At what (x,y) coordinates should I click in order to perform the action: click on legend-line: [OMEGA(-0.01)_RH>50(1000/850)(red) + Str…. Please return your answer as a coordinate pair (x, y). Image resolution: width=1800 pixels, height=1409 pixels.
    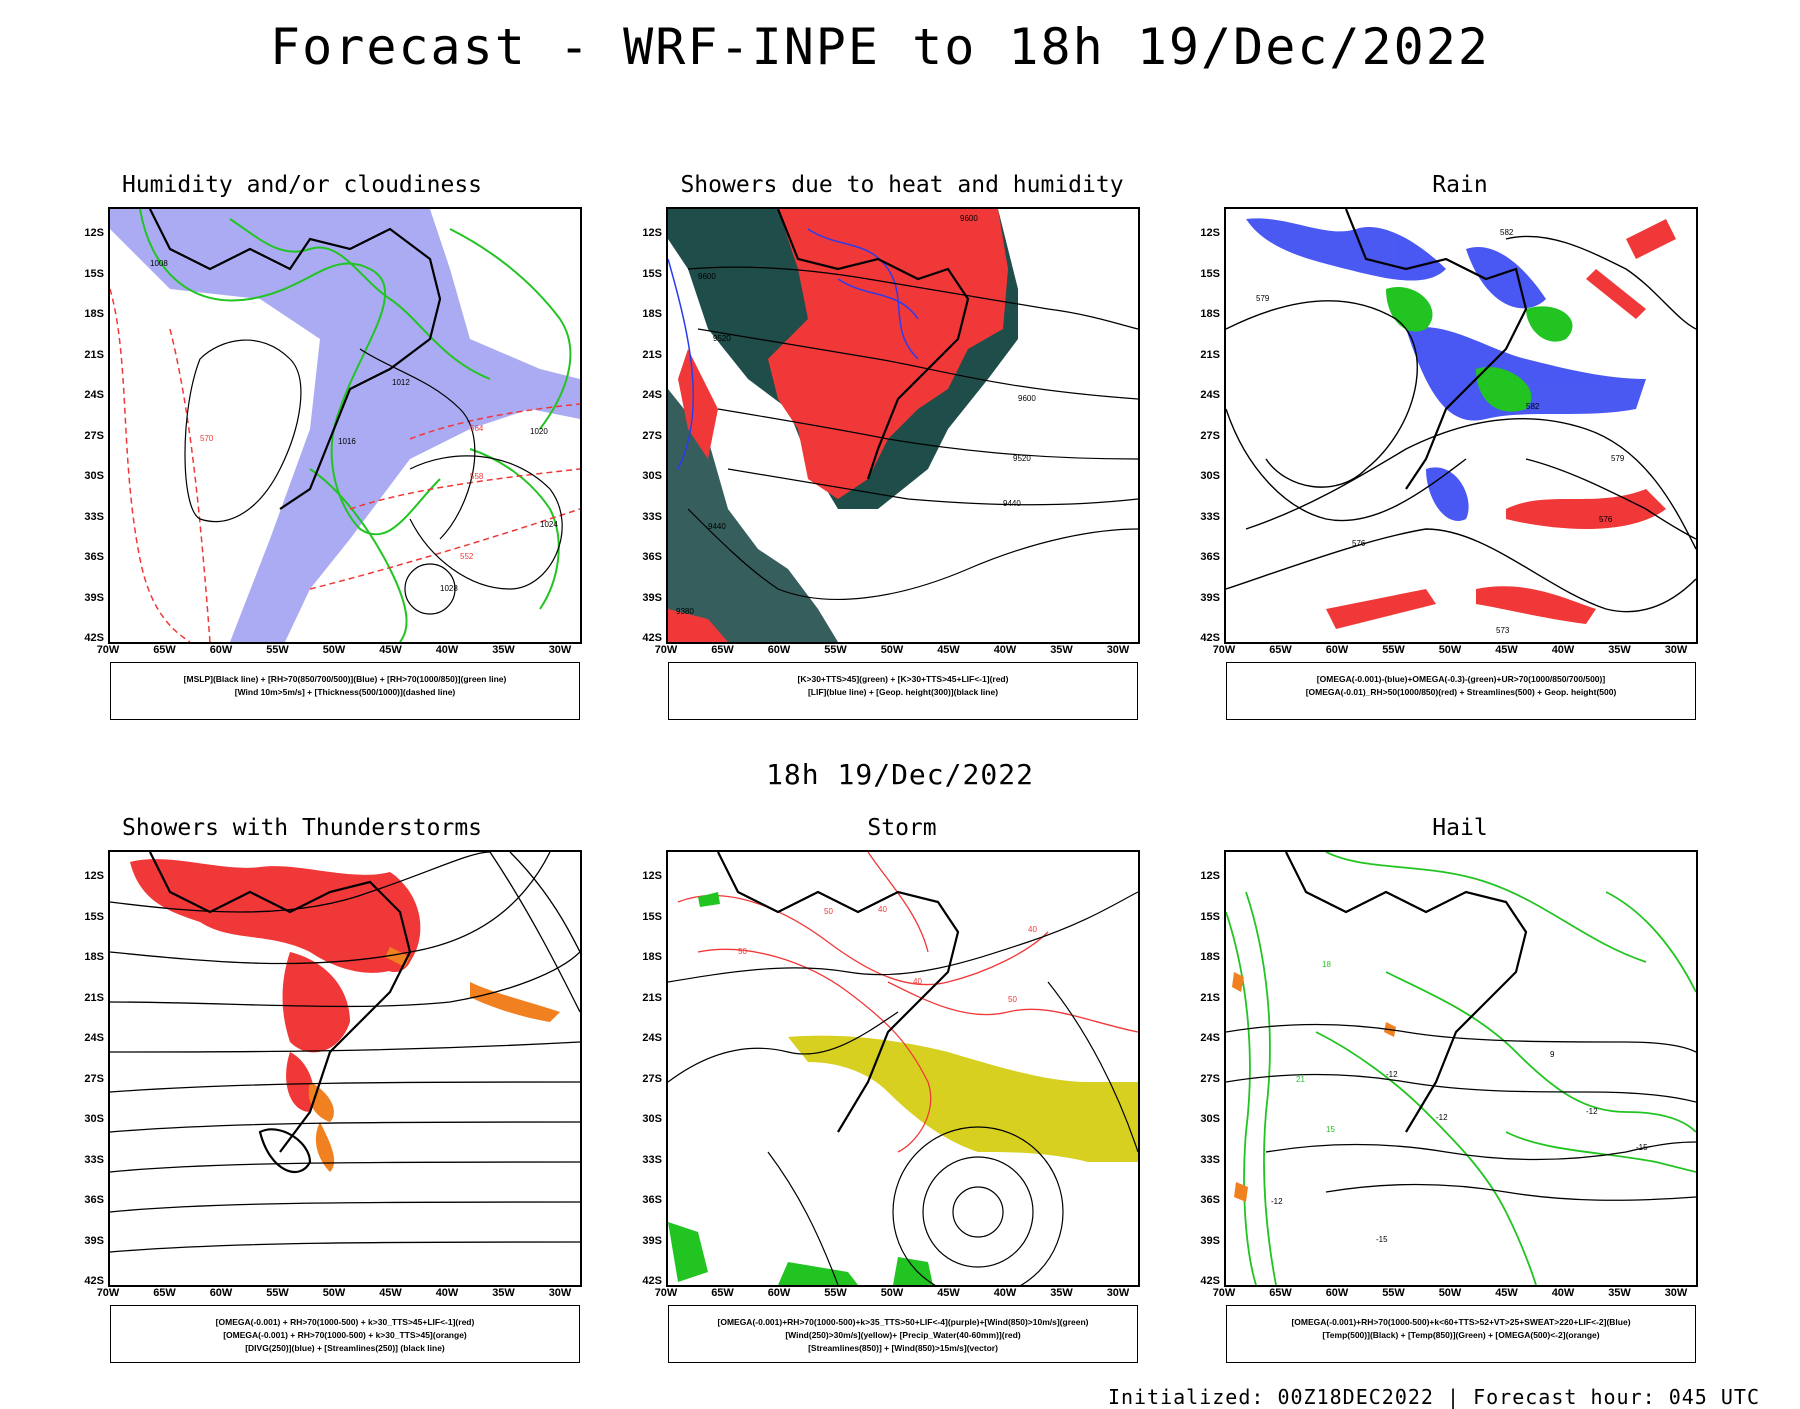
    Looking at the image, I should click on (1461, 692).